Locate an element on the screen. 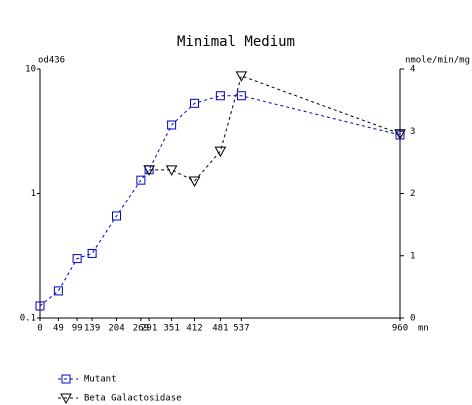  x-tick-label: 49 is located at coordinates (58, 329).